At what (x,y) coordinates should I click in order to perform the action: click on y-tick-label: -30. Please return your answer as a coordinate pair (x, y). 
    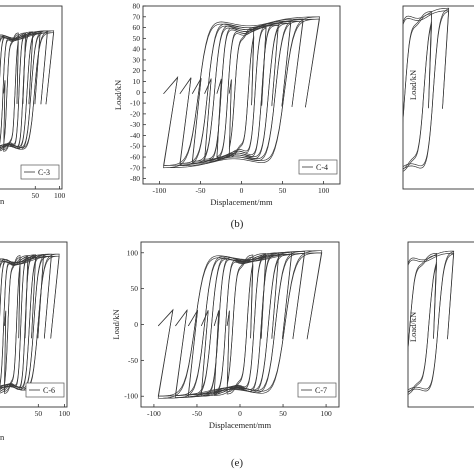
    Looking at the image, I should click on (135, 124).